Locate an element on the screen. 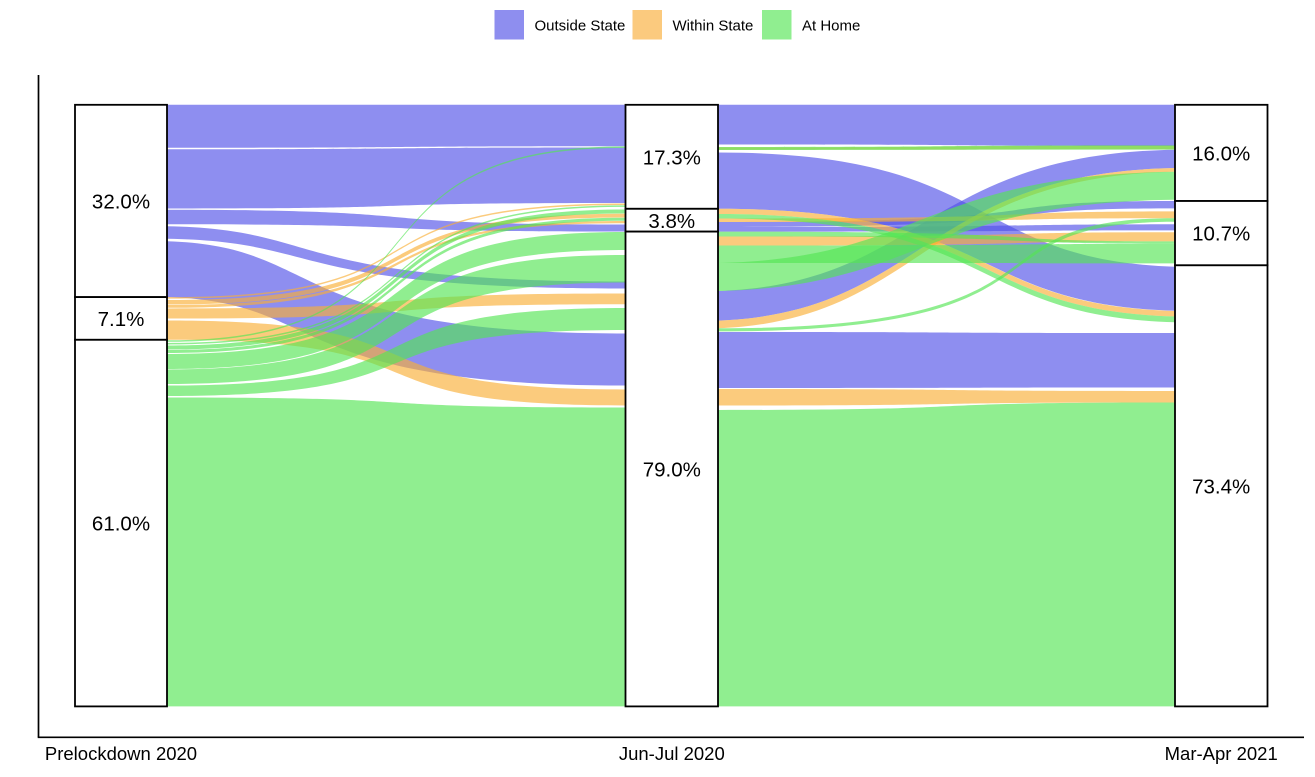  svg-text: 7.1% is located at coordinates (121, 319).